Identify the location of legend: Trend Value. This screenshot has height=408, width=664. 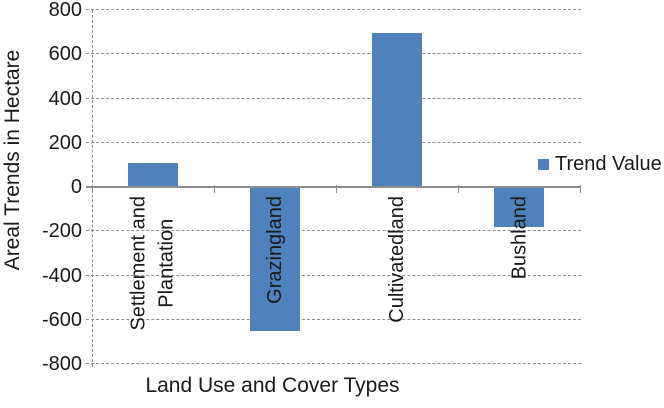
(600, 164).